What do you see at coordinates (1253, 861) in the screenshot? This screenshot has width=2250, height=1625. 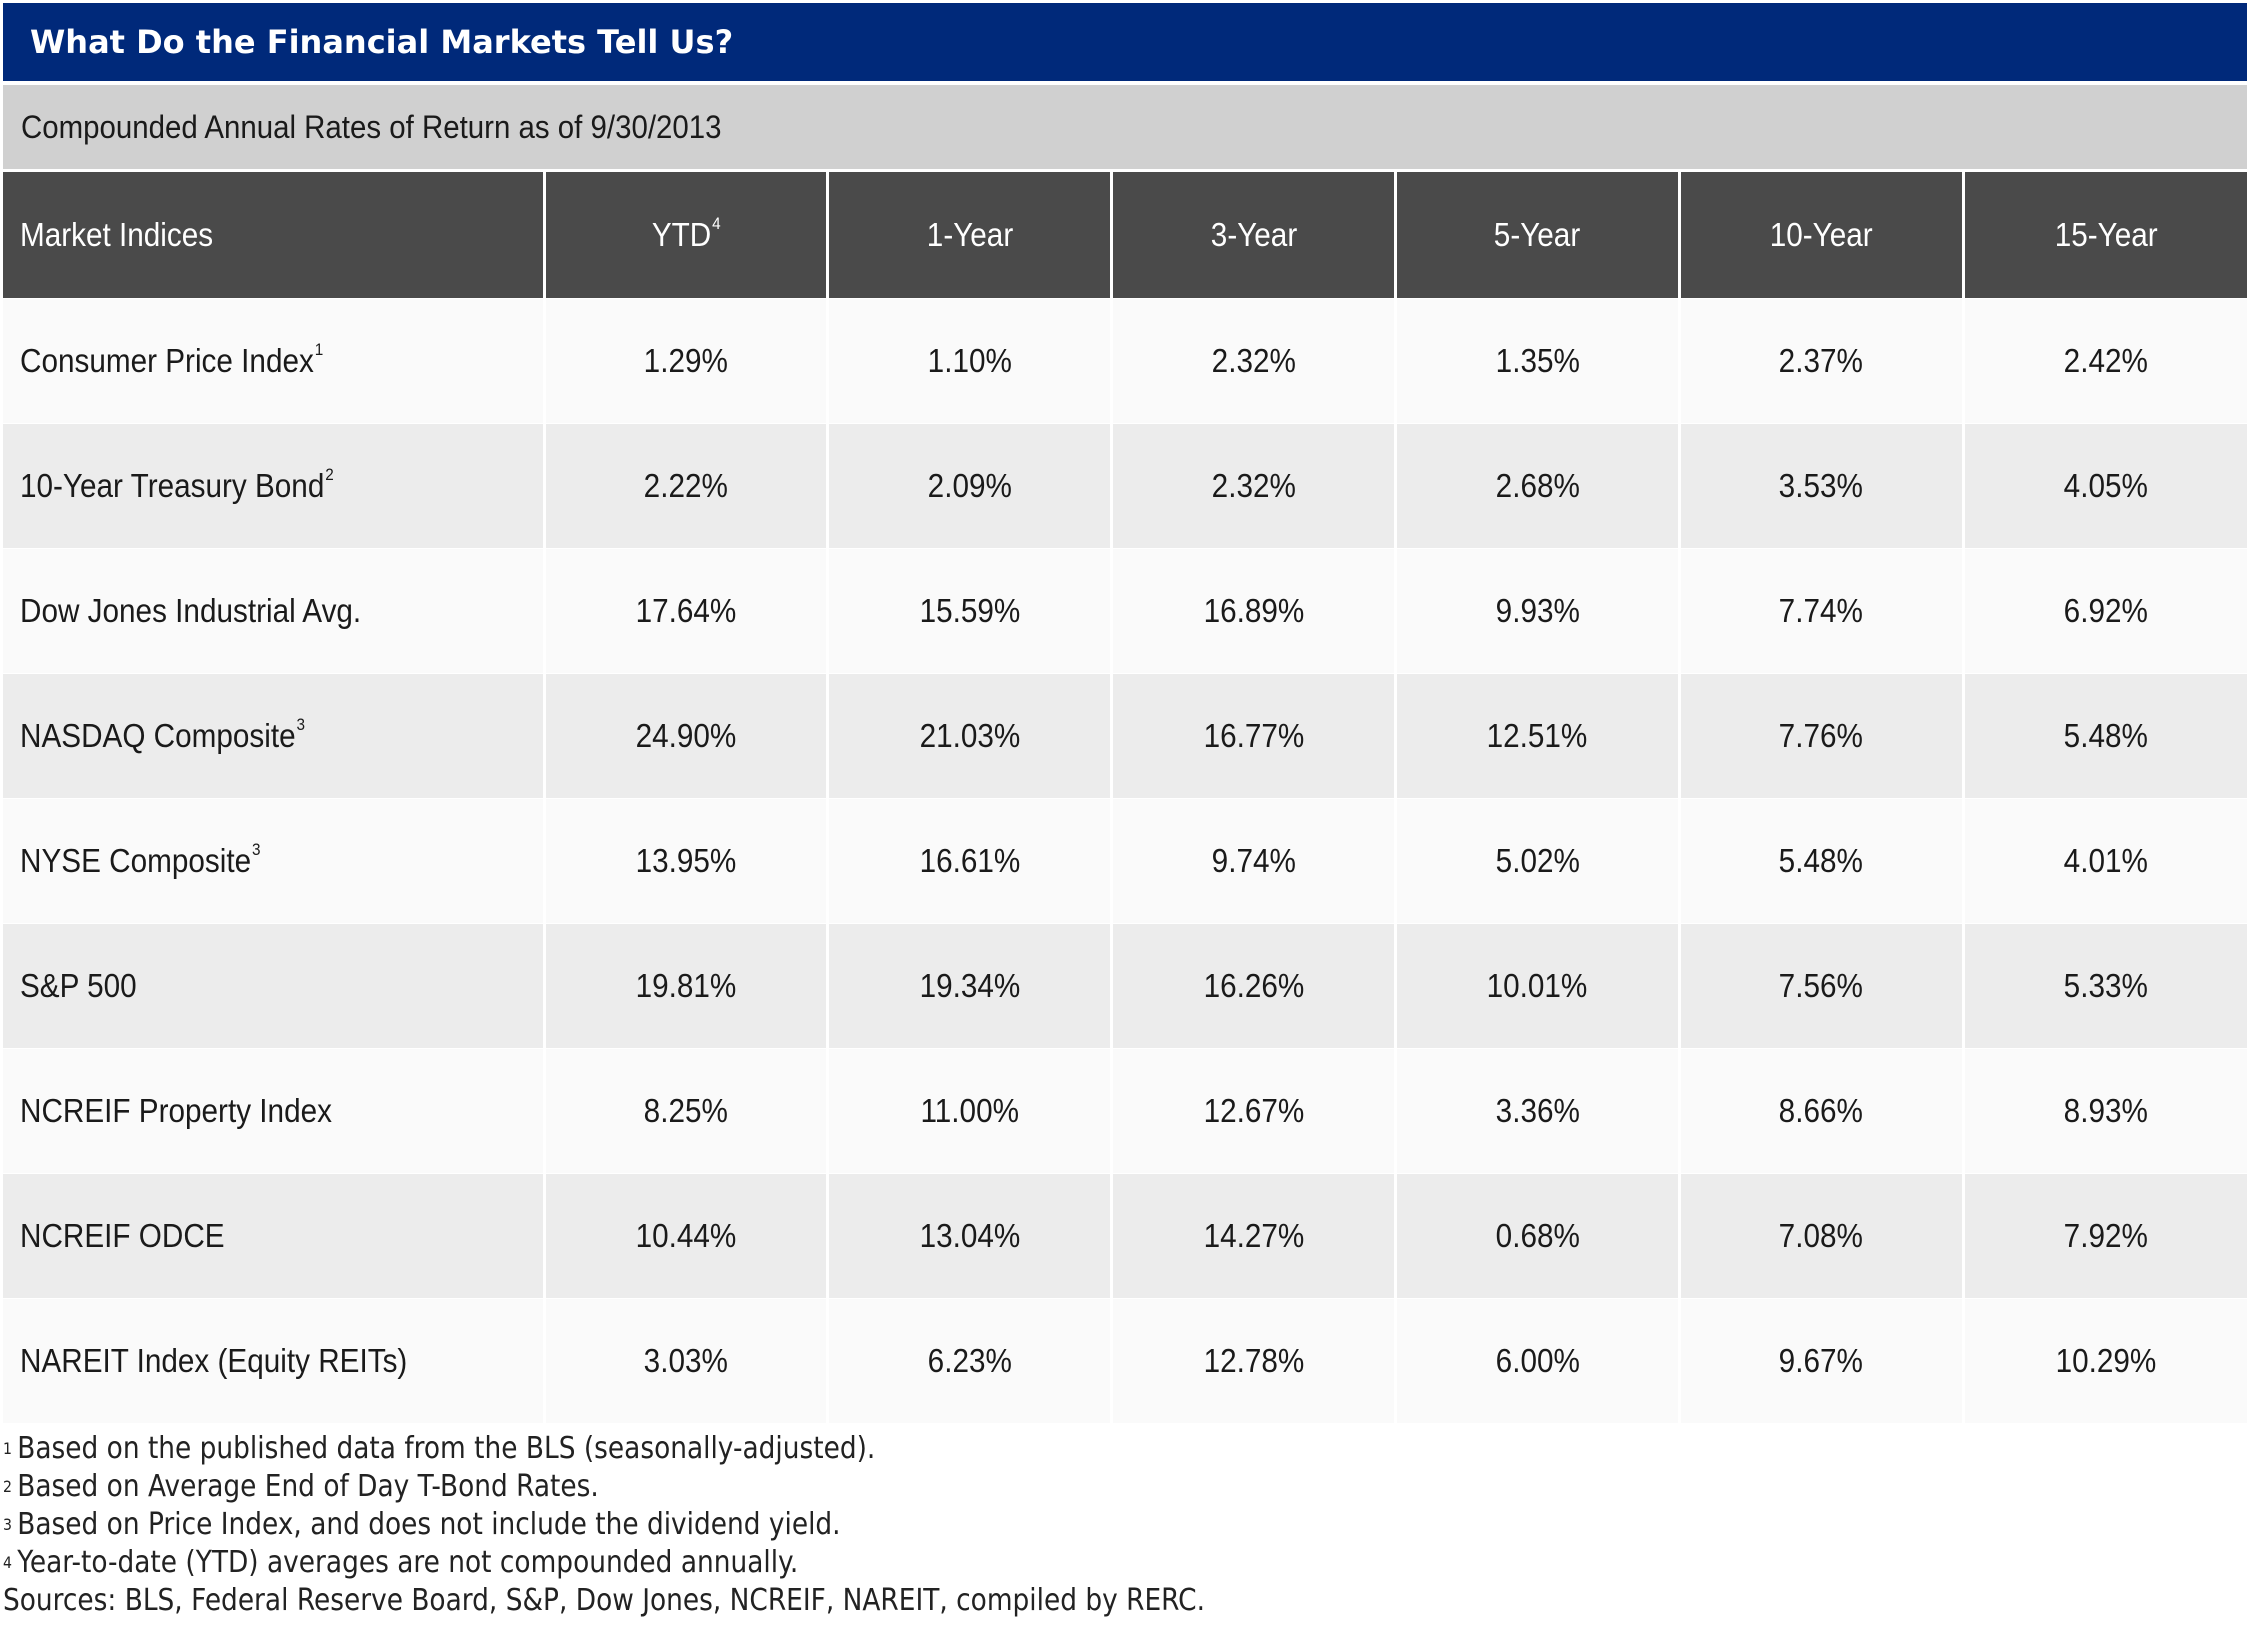 I see `return-value-cell: 9.74%` at bounding box center [1253, 861].